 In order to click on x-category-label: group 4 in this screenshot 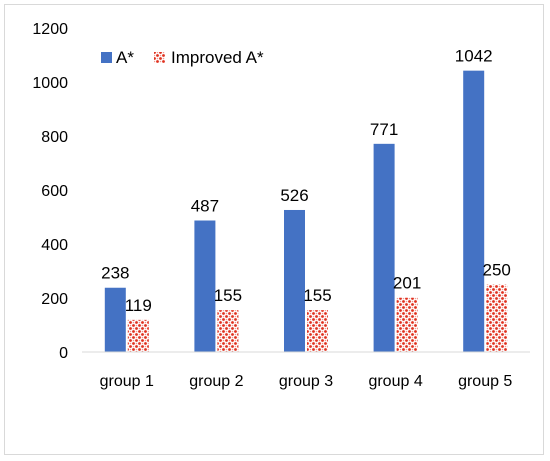, I will do `click(395, 381)`.